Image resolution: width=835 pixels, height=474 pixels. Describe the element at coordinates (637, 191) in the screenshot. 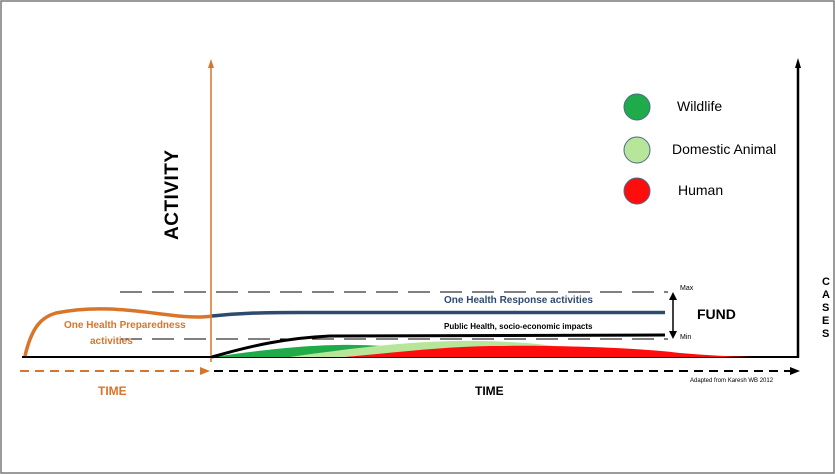

I see `legend-human-marker` at that location.